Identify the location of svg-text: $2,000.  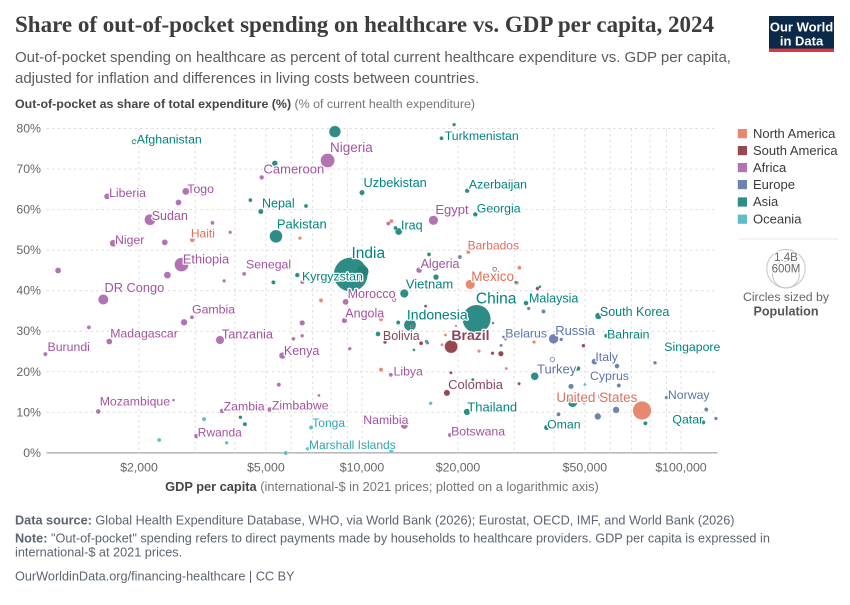
(139, 468).